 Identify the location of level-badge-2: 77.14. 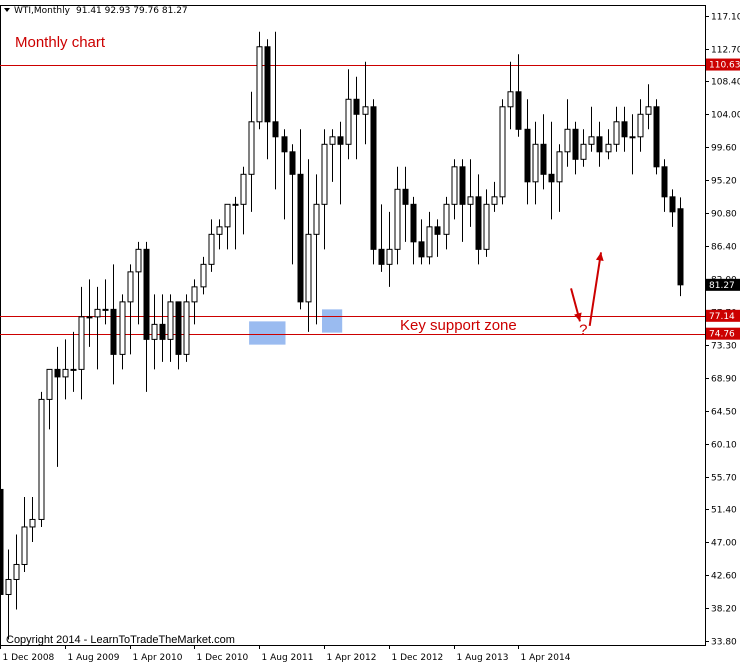
(723, 315).